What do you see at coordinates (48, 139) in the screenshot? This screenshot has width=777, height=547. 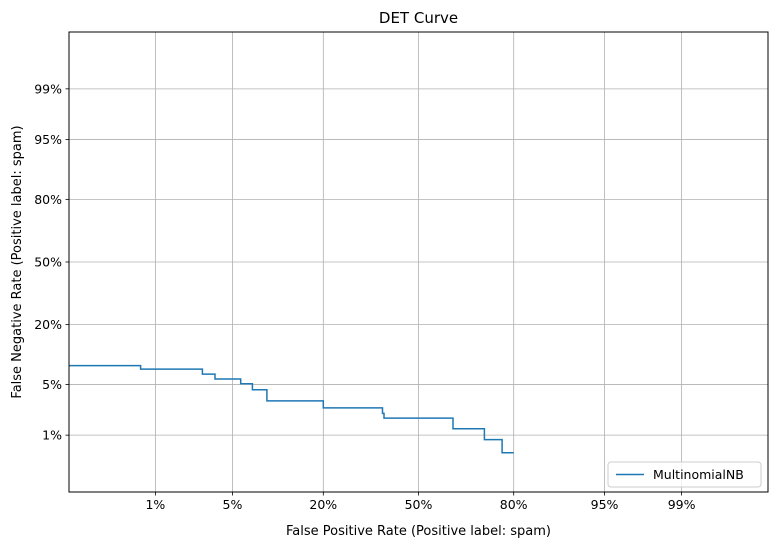 I see `y-tick-label-95pct: 95%` at bounding box center [48, 139].